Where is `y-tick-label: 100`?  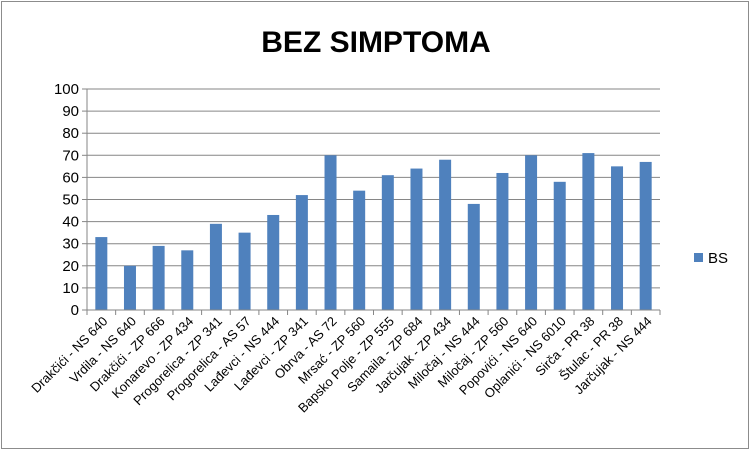
y-tick-label: 100 is located at coordinates (66, 89).